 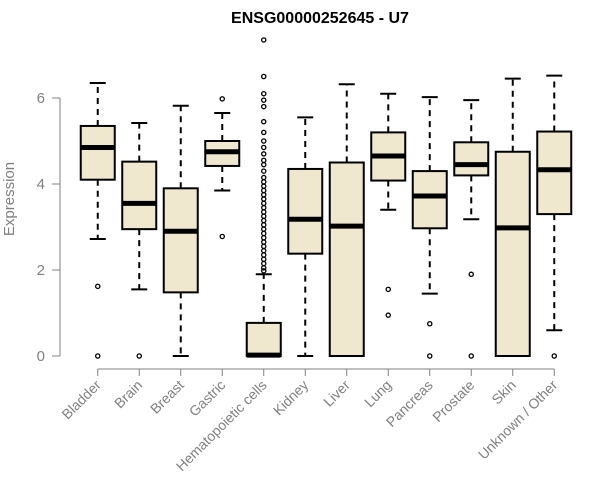 I want to click on box-group-prostate, so click(x=471, y=229).